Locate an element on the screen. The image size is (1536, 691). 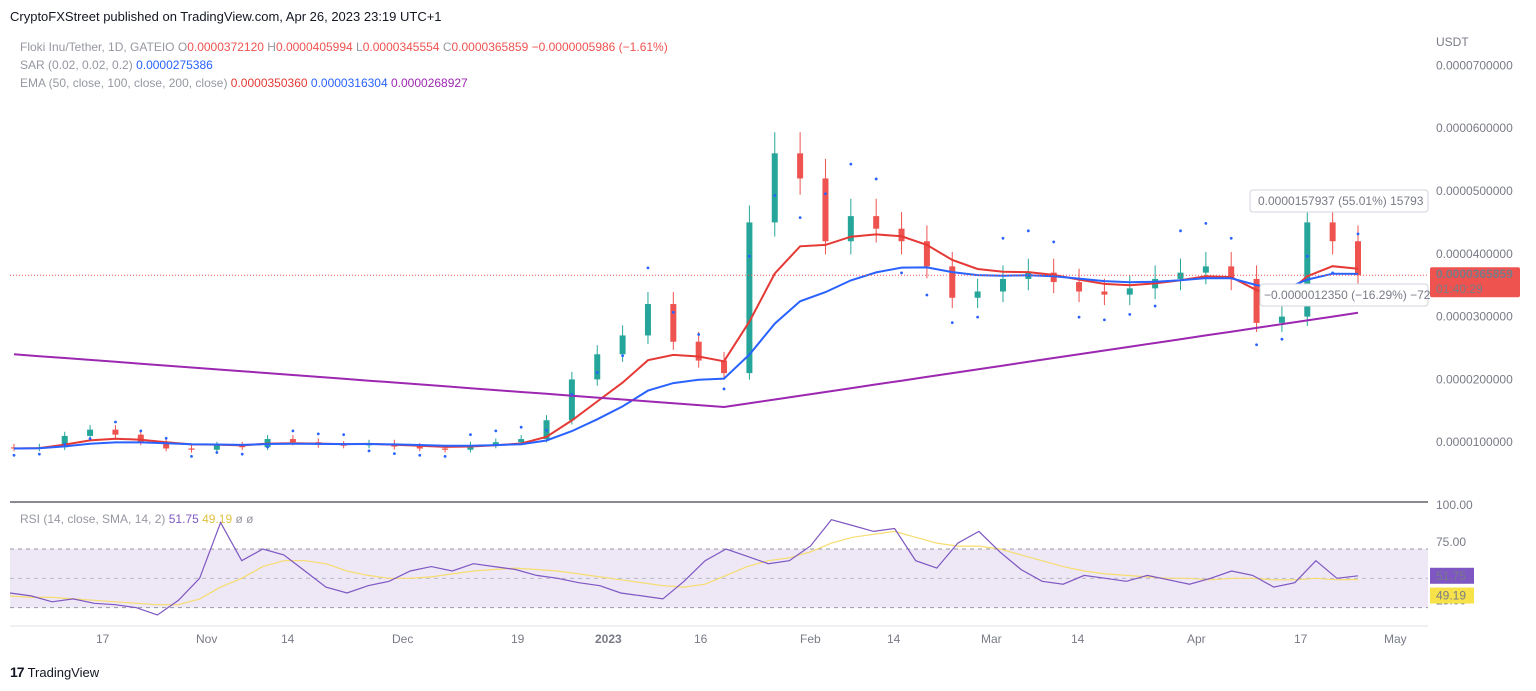
change-value: −0.0000005986 (−1.61%) is located at coordinates (599, 47).